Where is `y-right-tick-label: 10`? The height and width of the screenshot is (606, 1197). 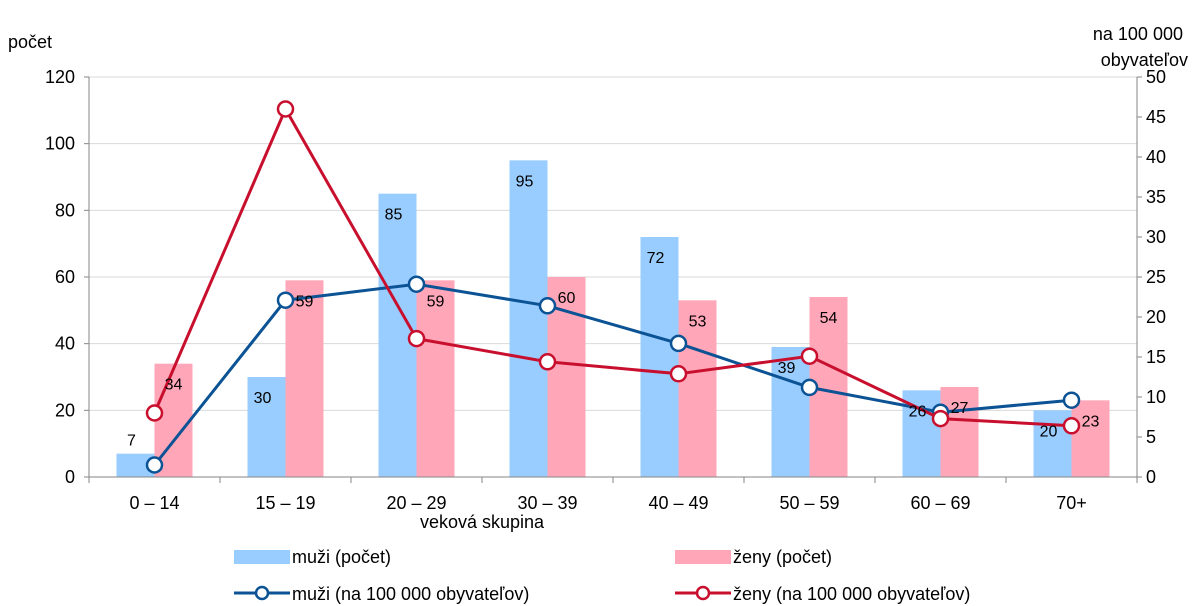
y-right-tick-label: 10 is located at coordinates (1156, 397).